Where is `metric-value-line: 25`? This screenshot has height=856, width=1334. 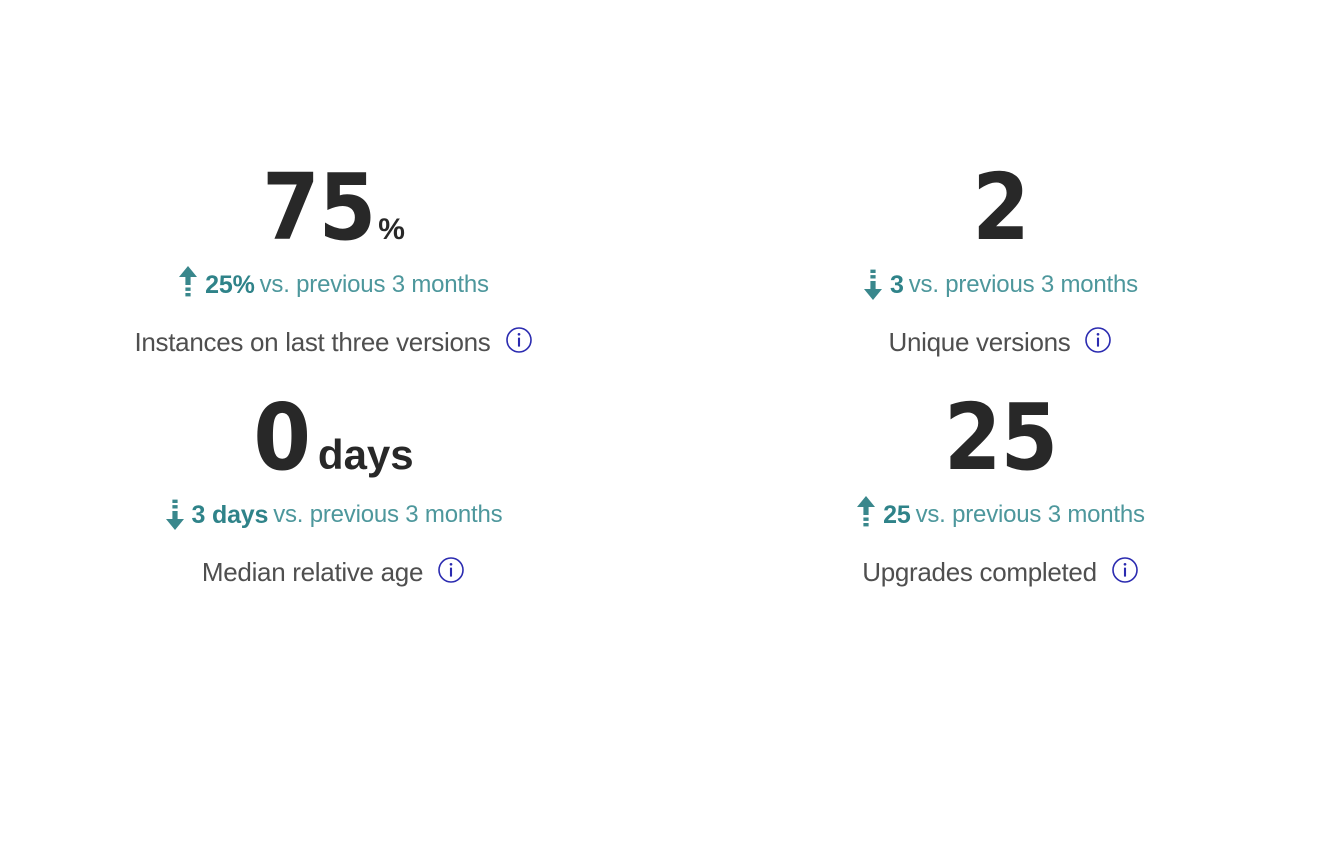
metric-value-line: 25 is located at coordinates (1000, 437).